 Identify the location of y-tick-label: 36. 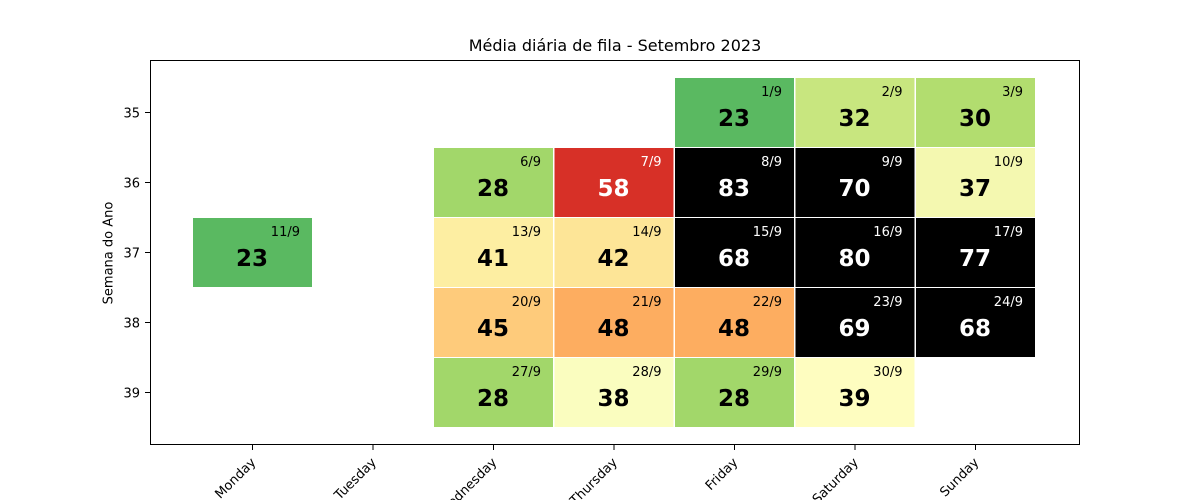
(131, 184).